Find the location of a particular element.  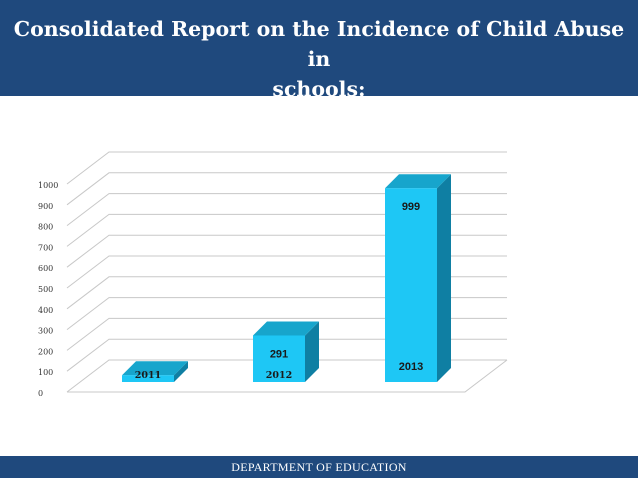

y-tick-label: 100 is located at coordinates (45, 372).